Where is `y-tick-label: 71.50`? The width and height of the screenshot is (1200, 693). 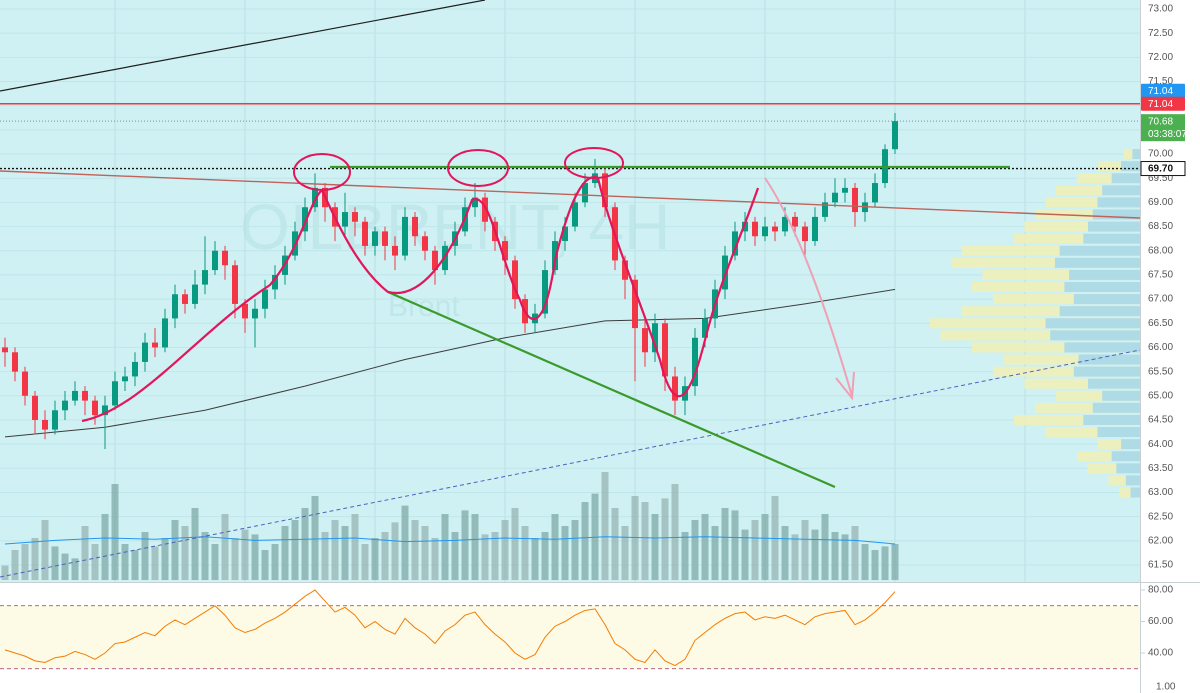
y-tick-label: 71.50 is located at coordinates (1160, 81).